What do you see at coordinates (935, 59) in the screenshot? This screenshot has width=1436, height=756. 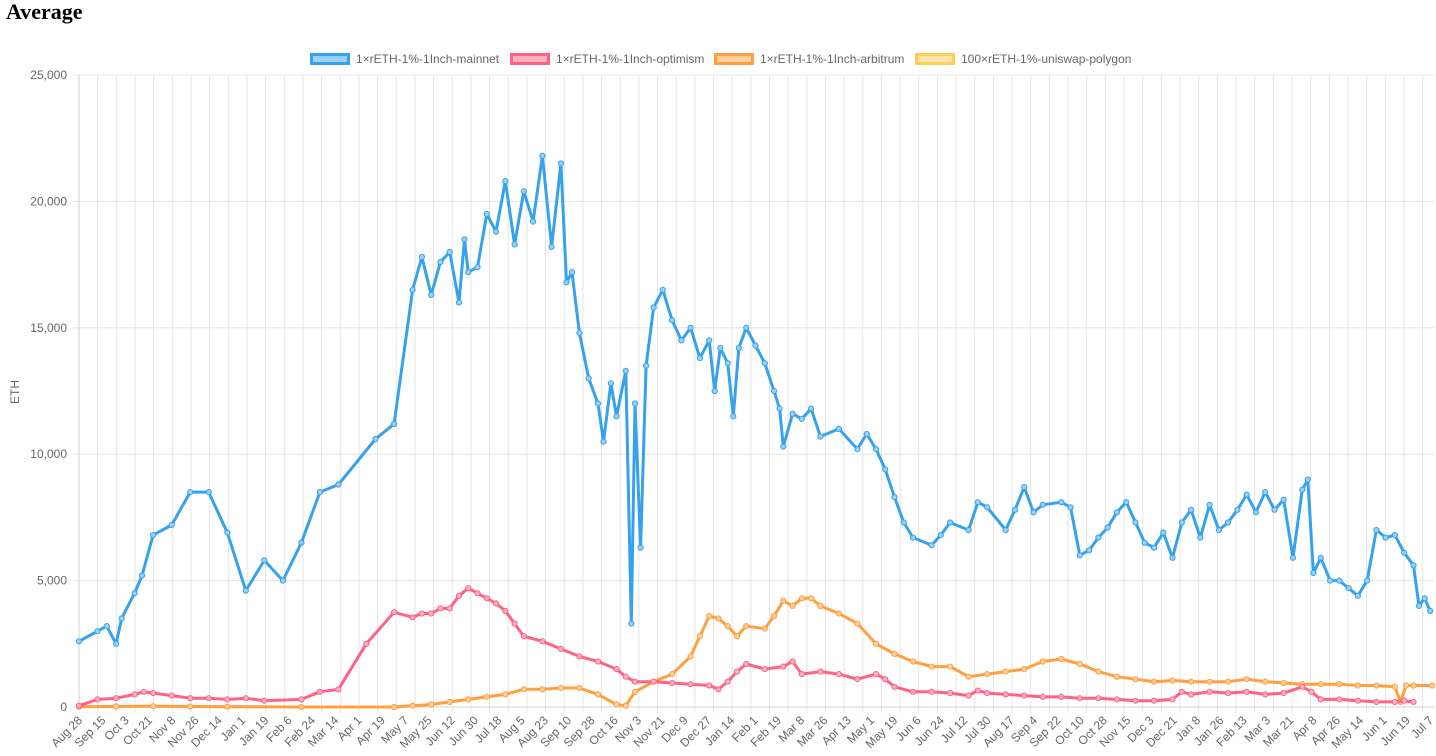 I see `legend-swatch-polygon` at bounding box center [935, 59].